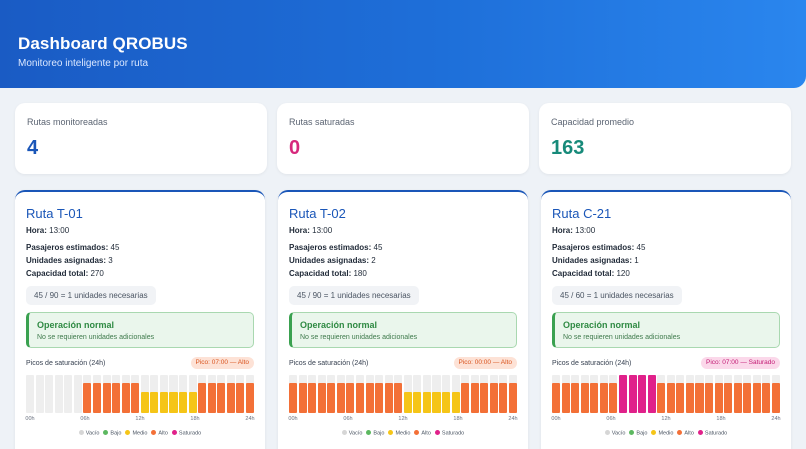 This screenshot has height=449, width=806. What do you see at coordinates (83, 63) in the screenshot?
I see `page-subtitle: Monitoreo inteligente por ruta` at bounding box center [83, 63].